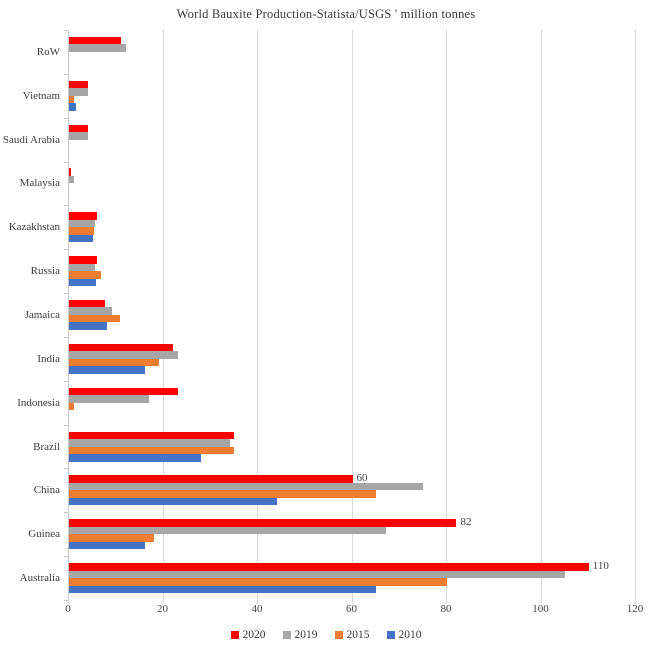  What do you see at coordinates (48, 358) in the screenshot?
I see `category-label-india: India` at bounding box center [48, 358].